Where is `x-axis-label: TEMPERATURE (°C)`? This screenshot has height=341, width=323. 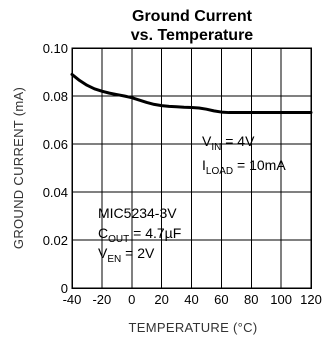 x-axis-label: TEMPERATURE (°C) is located at coordinates (193, 327).